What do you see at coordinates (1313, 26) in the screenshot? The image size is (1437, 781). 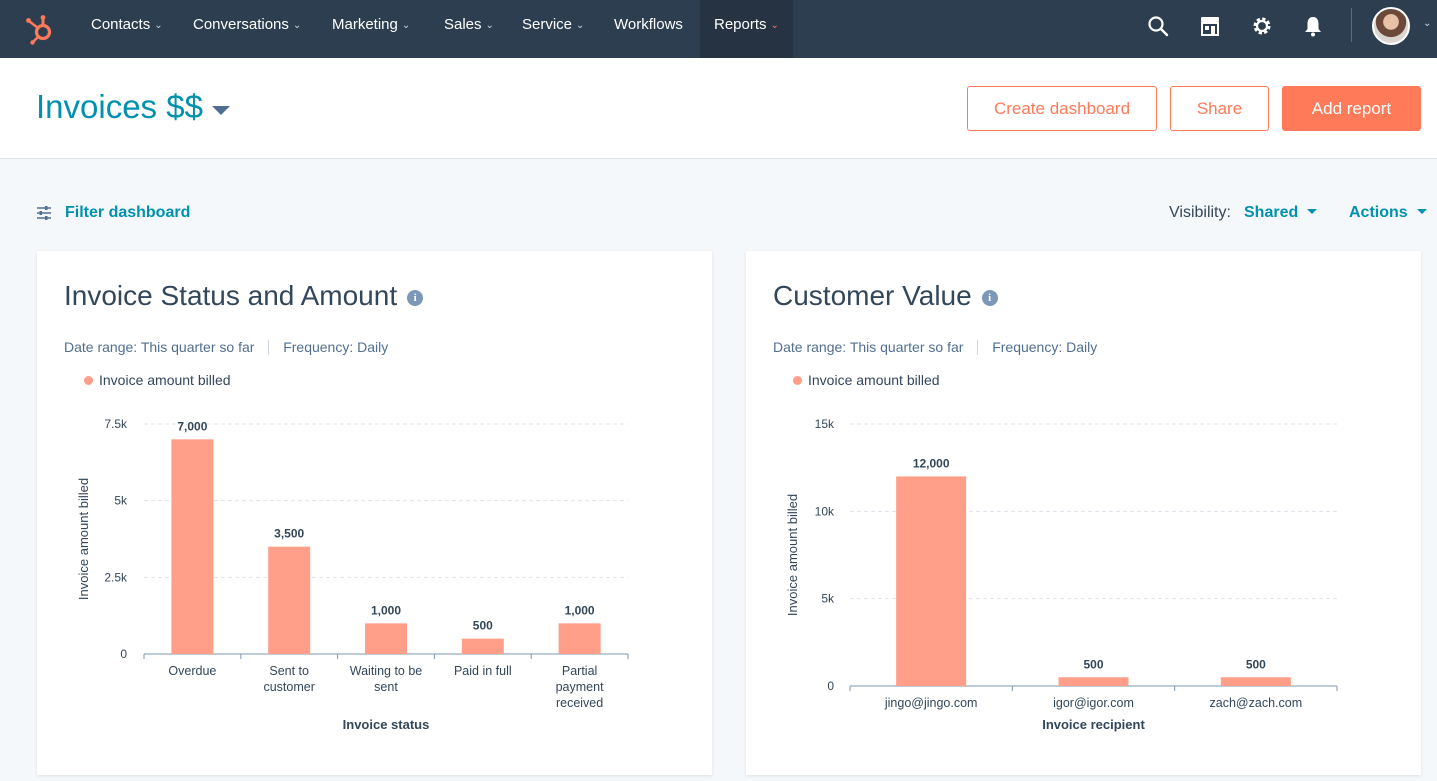 I see `notifications-icon` at bounding box center [1313, 26].